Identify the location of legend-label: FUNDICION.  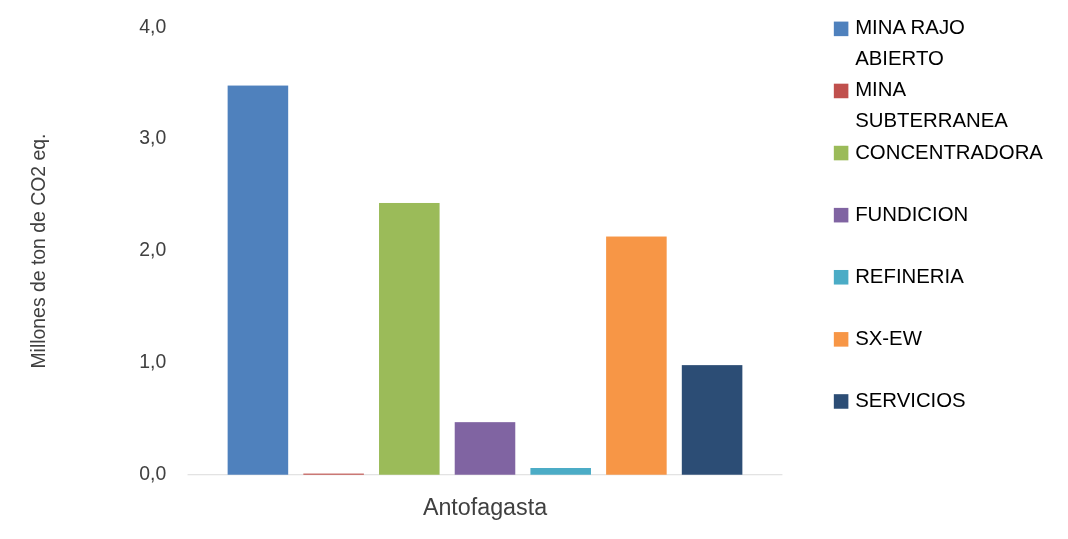
(912, 214).